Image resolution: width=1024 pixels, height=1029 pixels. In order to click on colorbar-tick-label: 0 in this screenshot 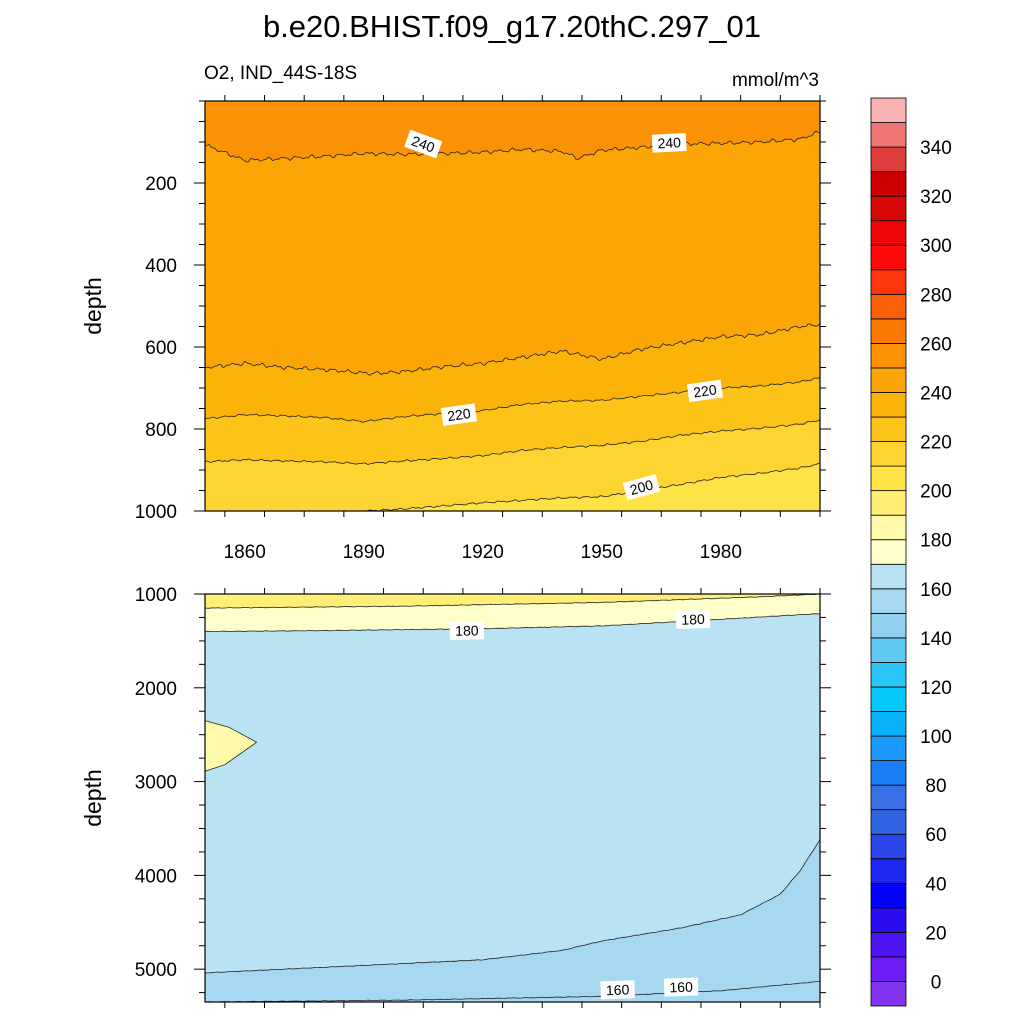, I will do `click(936, 982)`.